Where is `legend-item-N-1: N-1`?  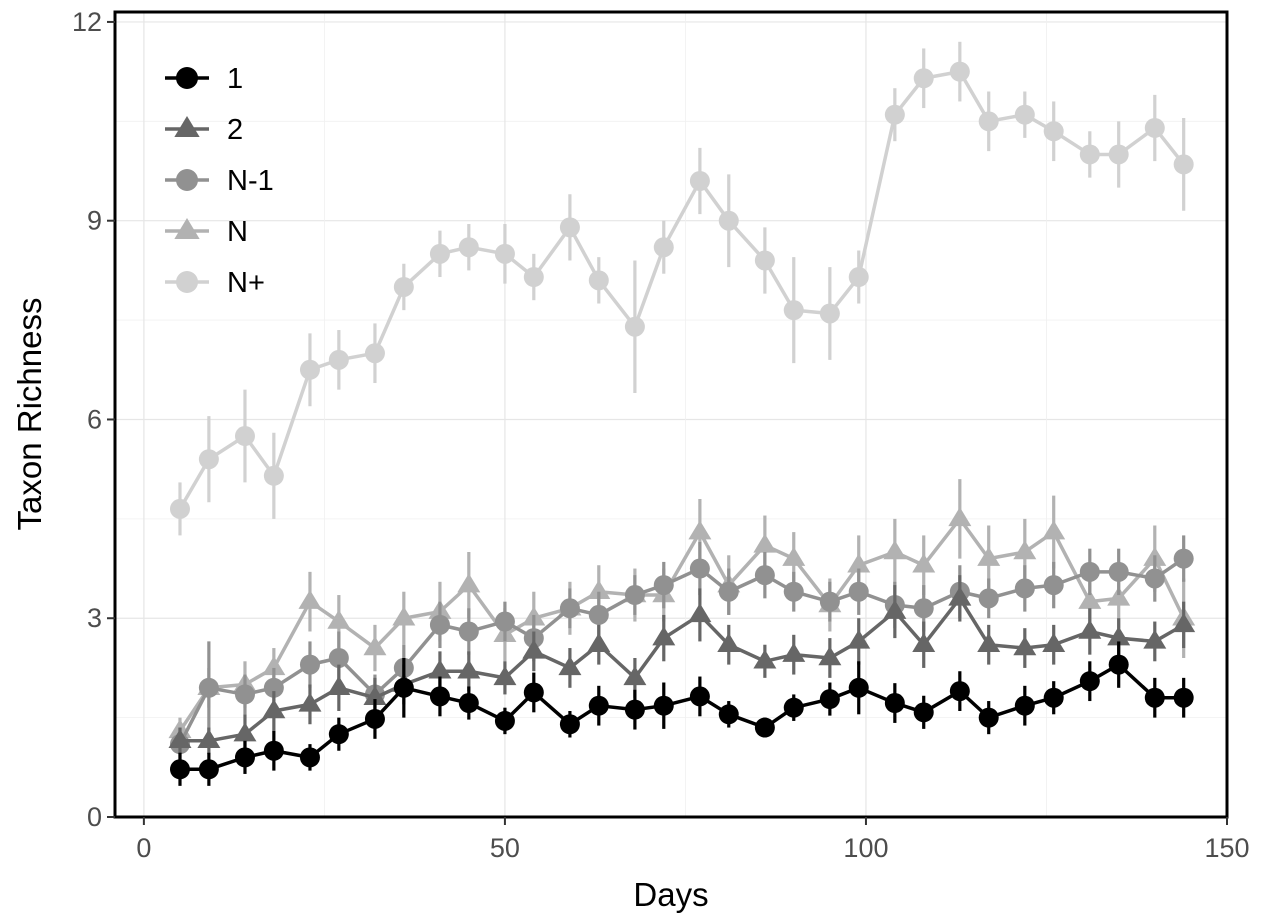 legend-item-N-1: N-1 is located at coordinates (219, 181).